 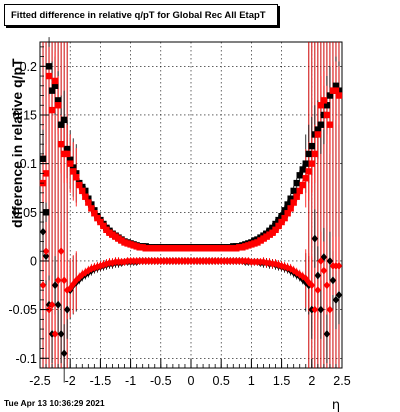 What do you see at coordinates (161, 381) in the screenshot?
I see `x-tick-label: -0.5` at bounding box center [161, 381].